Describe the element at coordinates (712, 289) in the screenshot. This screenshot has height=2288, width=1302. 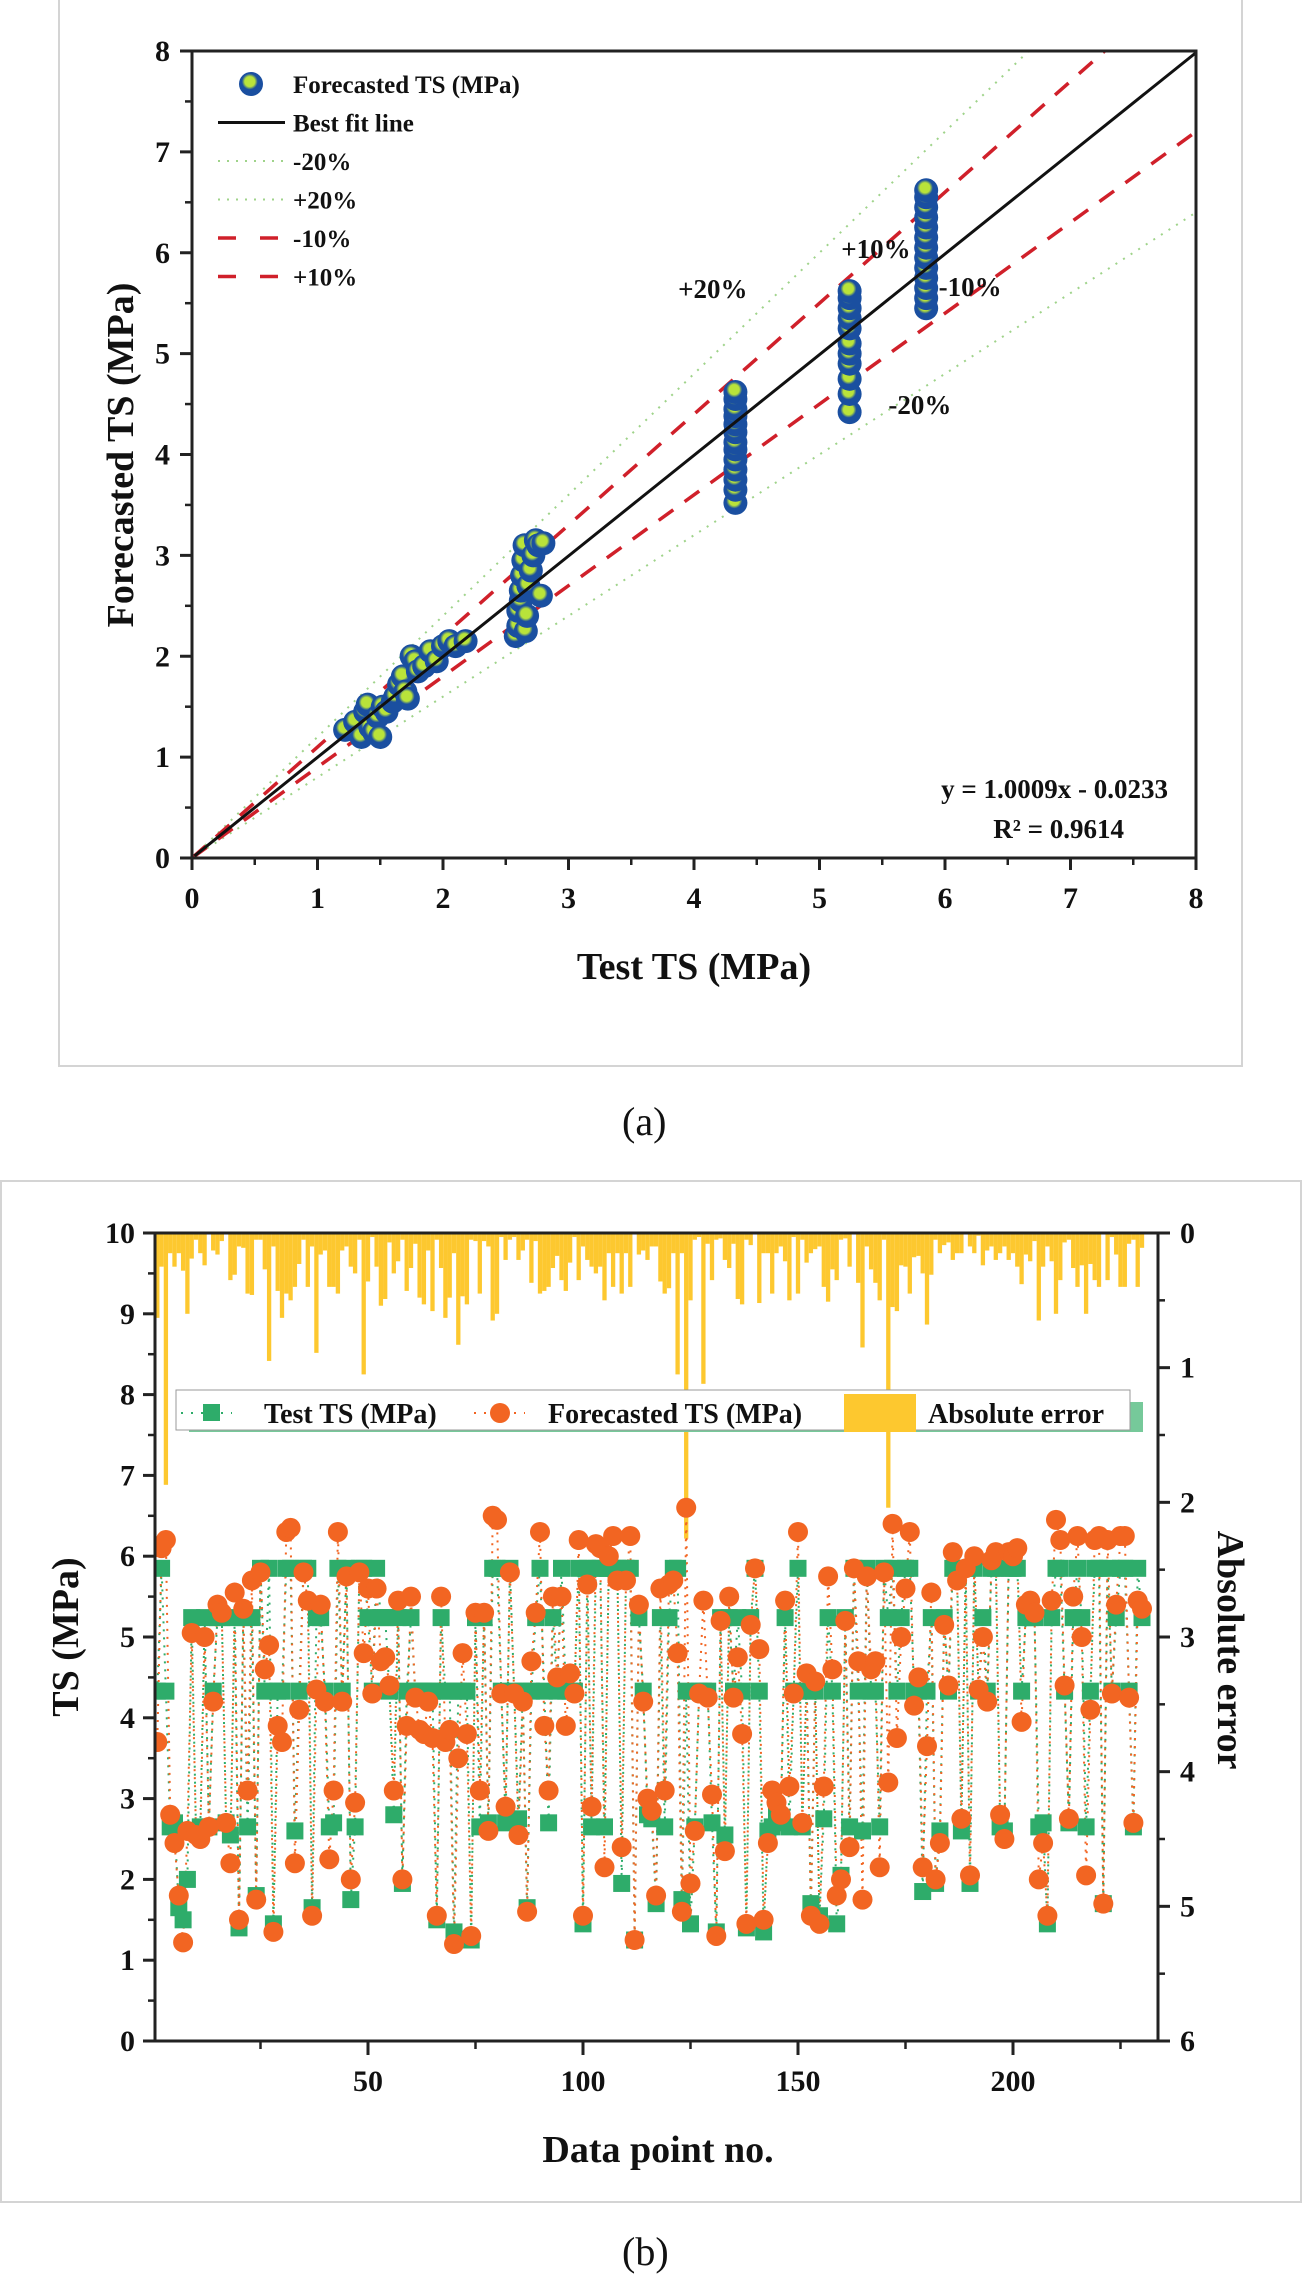
I see `band-annotation: +20%` at that location.